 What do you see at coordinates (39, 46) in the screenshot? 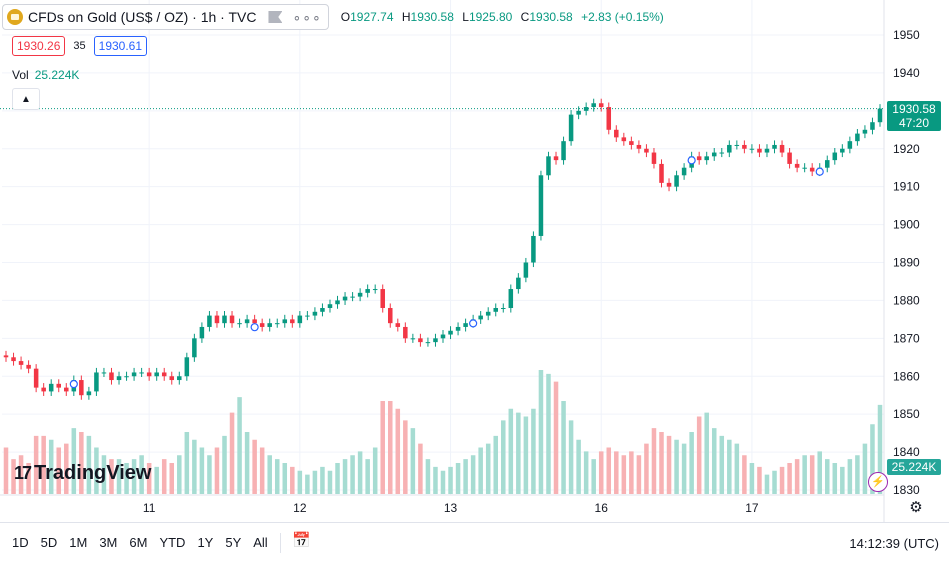
I see `sell-button: 1930.26` at bounding box center [39, 46].